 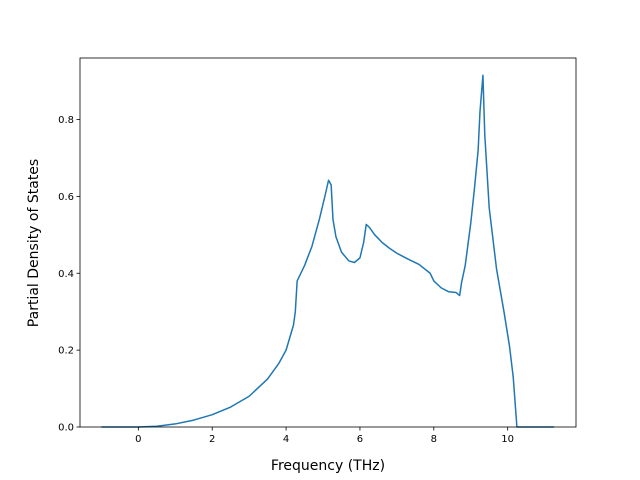 I want to click on x-tick-label: 6, so click(x=360, y=439).